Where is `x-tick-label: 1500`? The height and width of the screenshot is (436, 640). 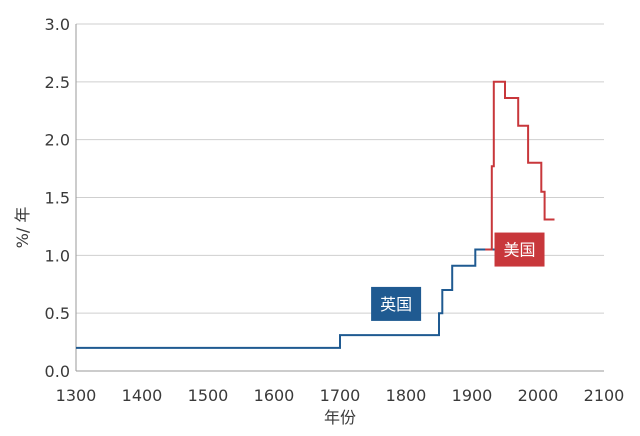
x-tick-label: 1500 is located at coordinates (208, 395).